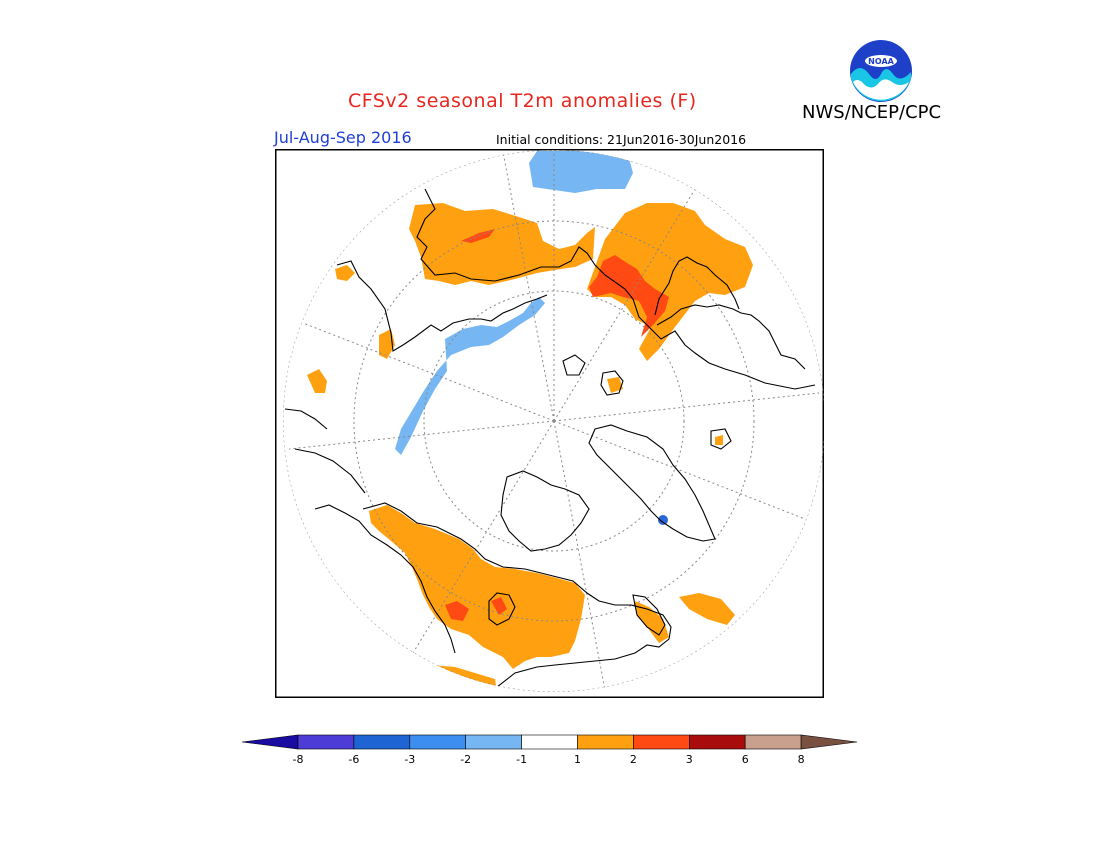  Describe the element at coordinates (549, 759) in the screenshot. I see `legend-ticks: -8 -6 -3 -2 -1 1 2 3 6 8` at that location.